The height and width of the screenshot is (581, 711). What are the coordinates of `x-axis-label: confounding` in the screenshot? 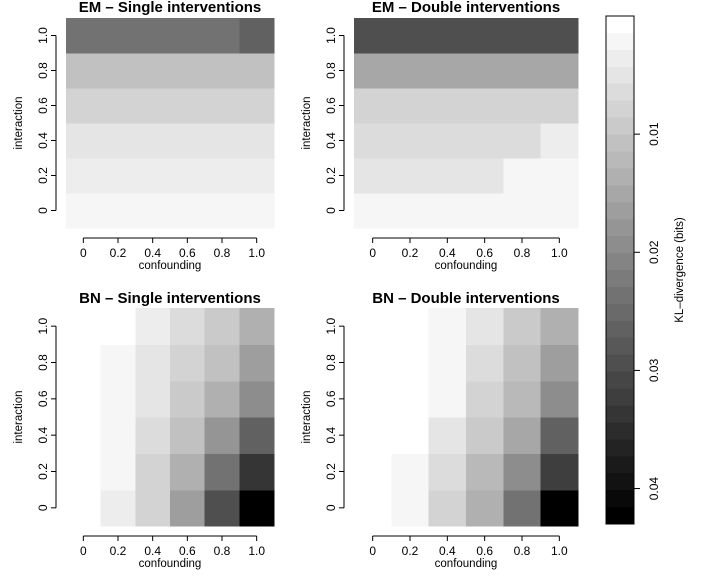 It's located at (466, 564).